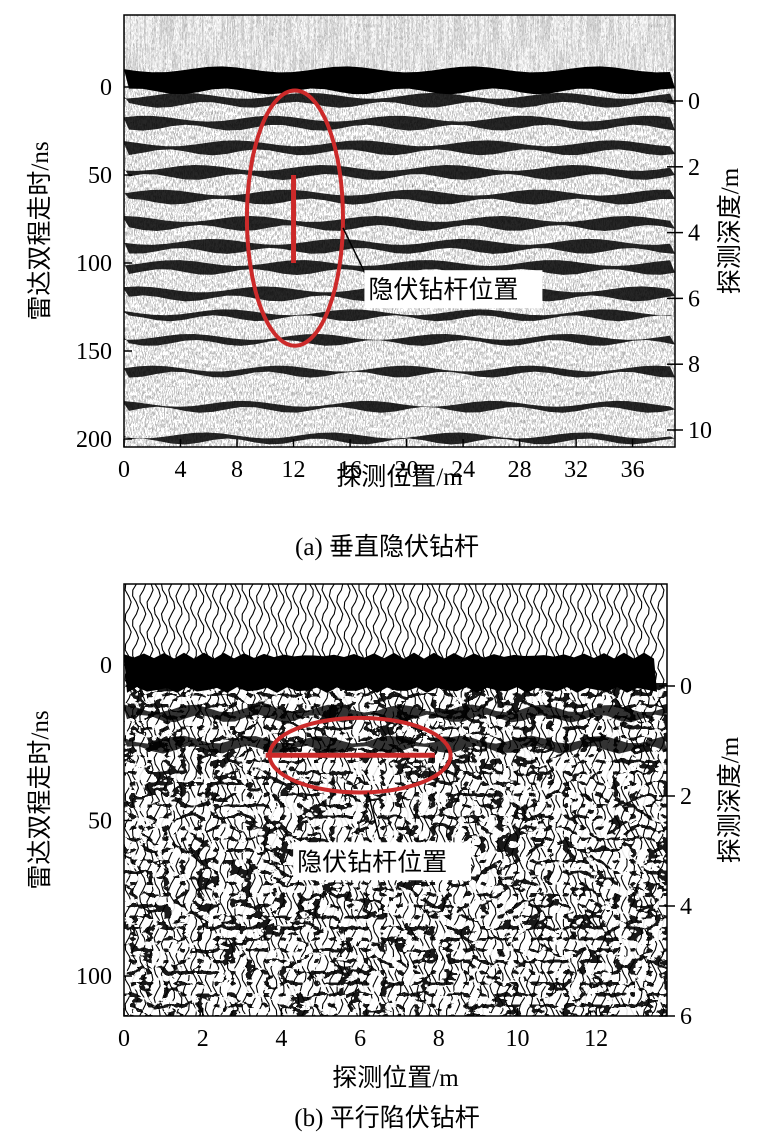 This screenshot has height=1146, width=774. I want to click on x-tick-label: 2, so click(203, 1039).